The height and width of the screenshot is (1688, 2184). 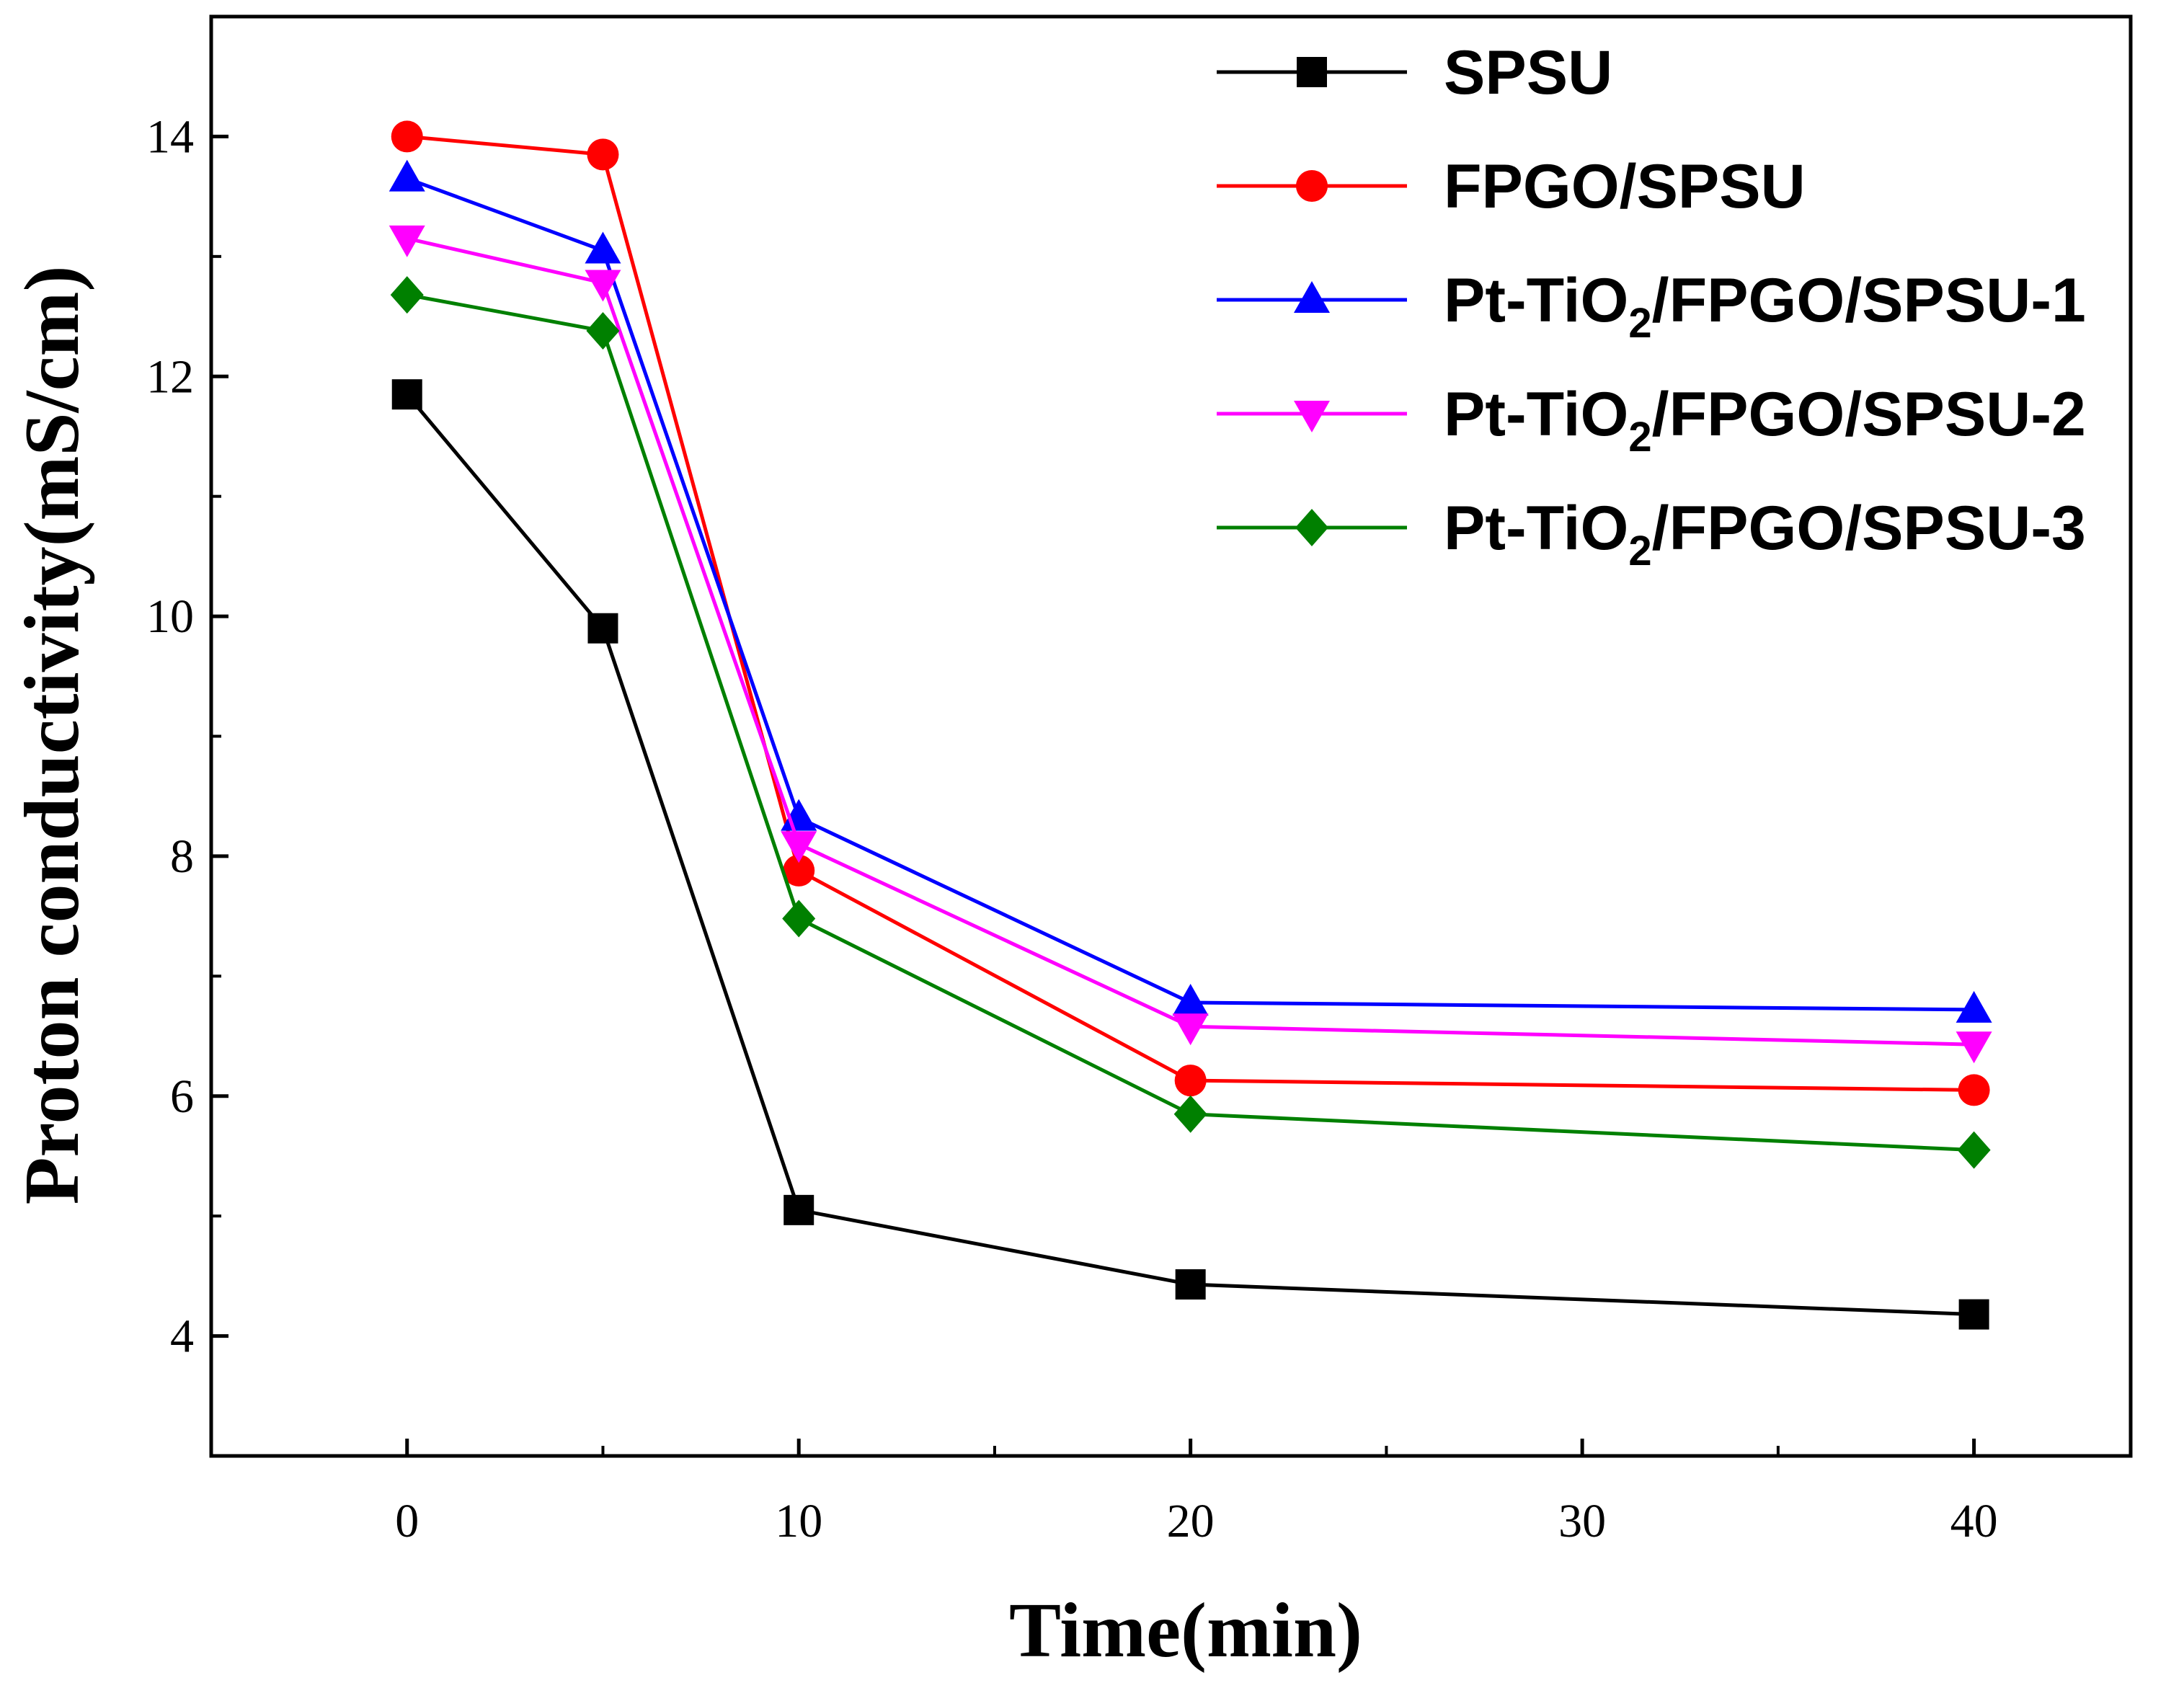 What do you see at coordinates (1414, 72) in the screenshot?
I see `legend-item: SPSU` at bounding box center [1414, 72].